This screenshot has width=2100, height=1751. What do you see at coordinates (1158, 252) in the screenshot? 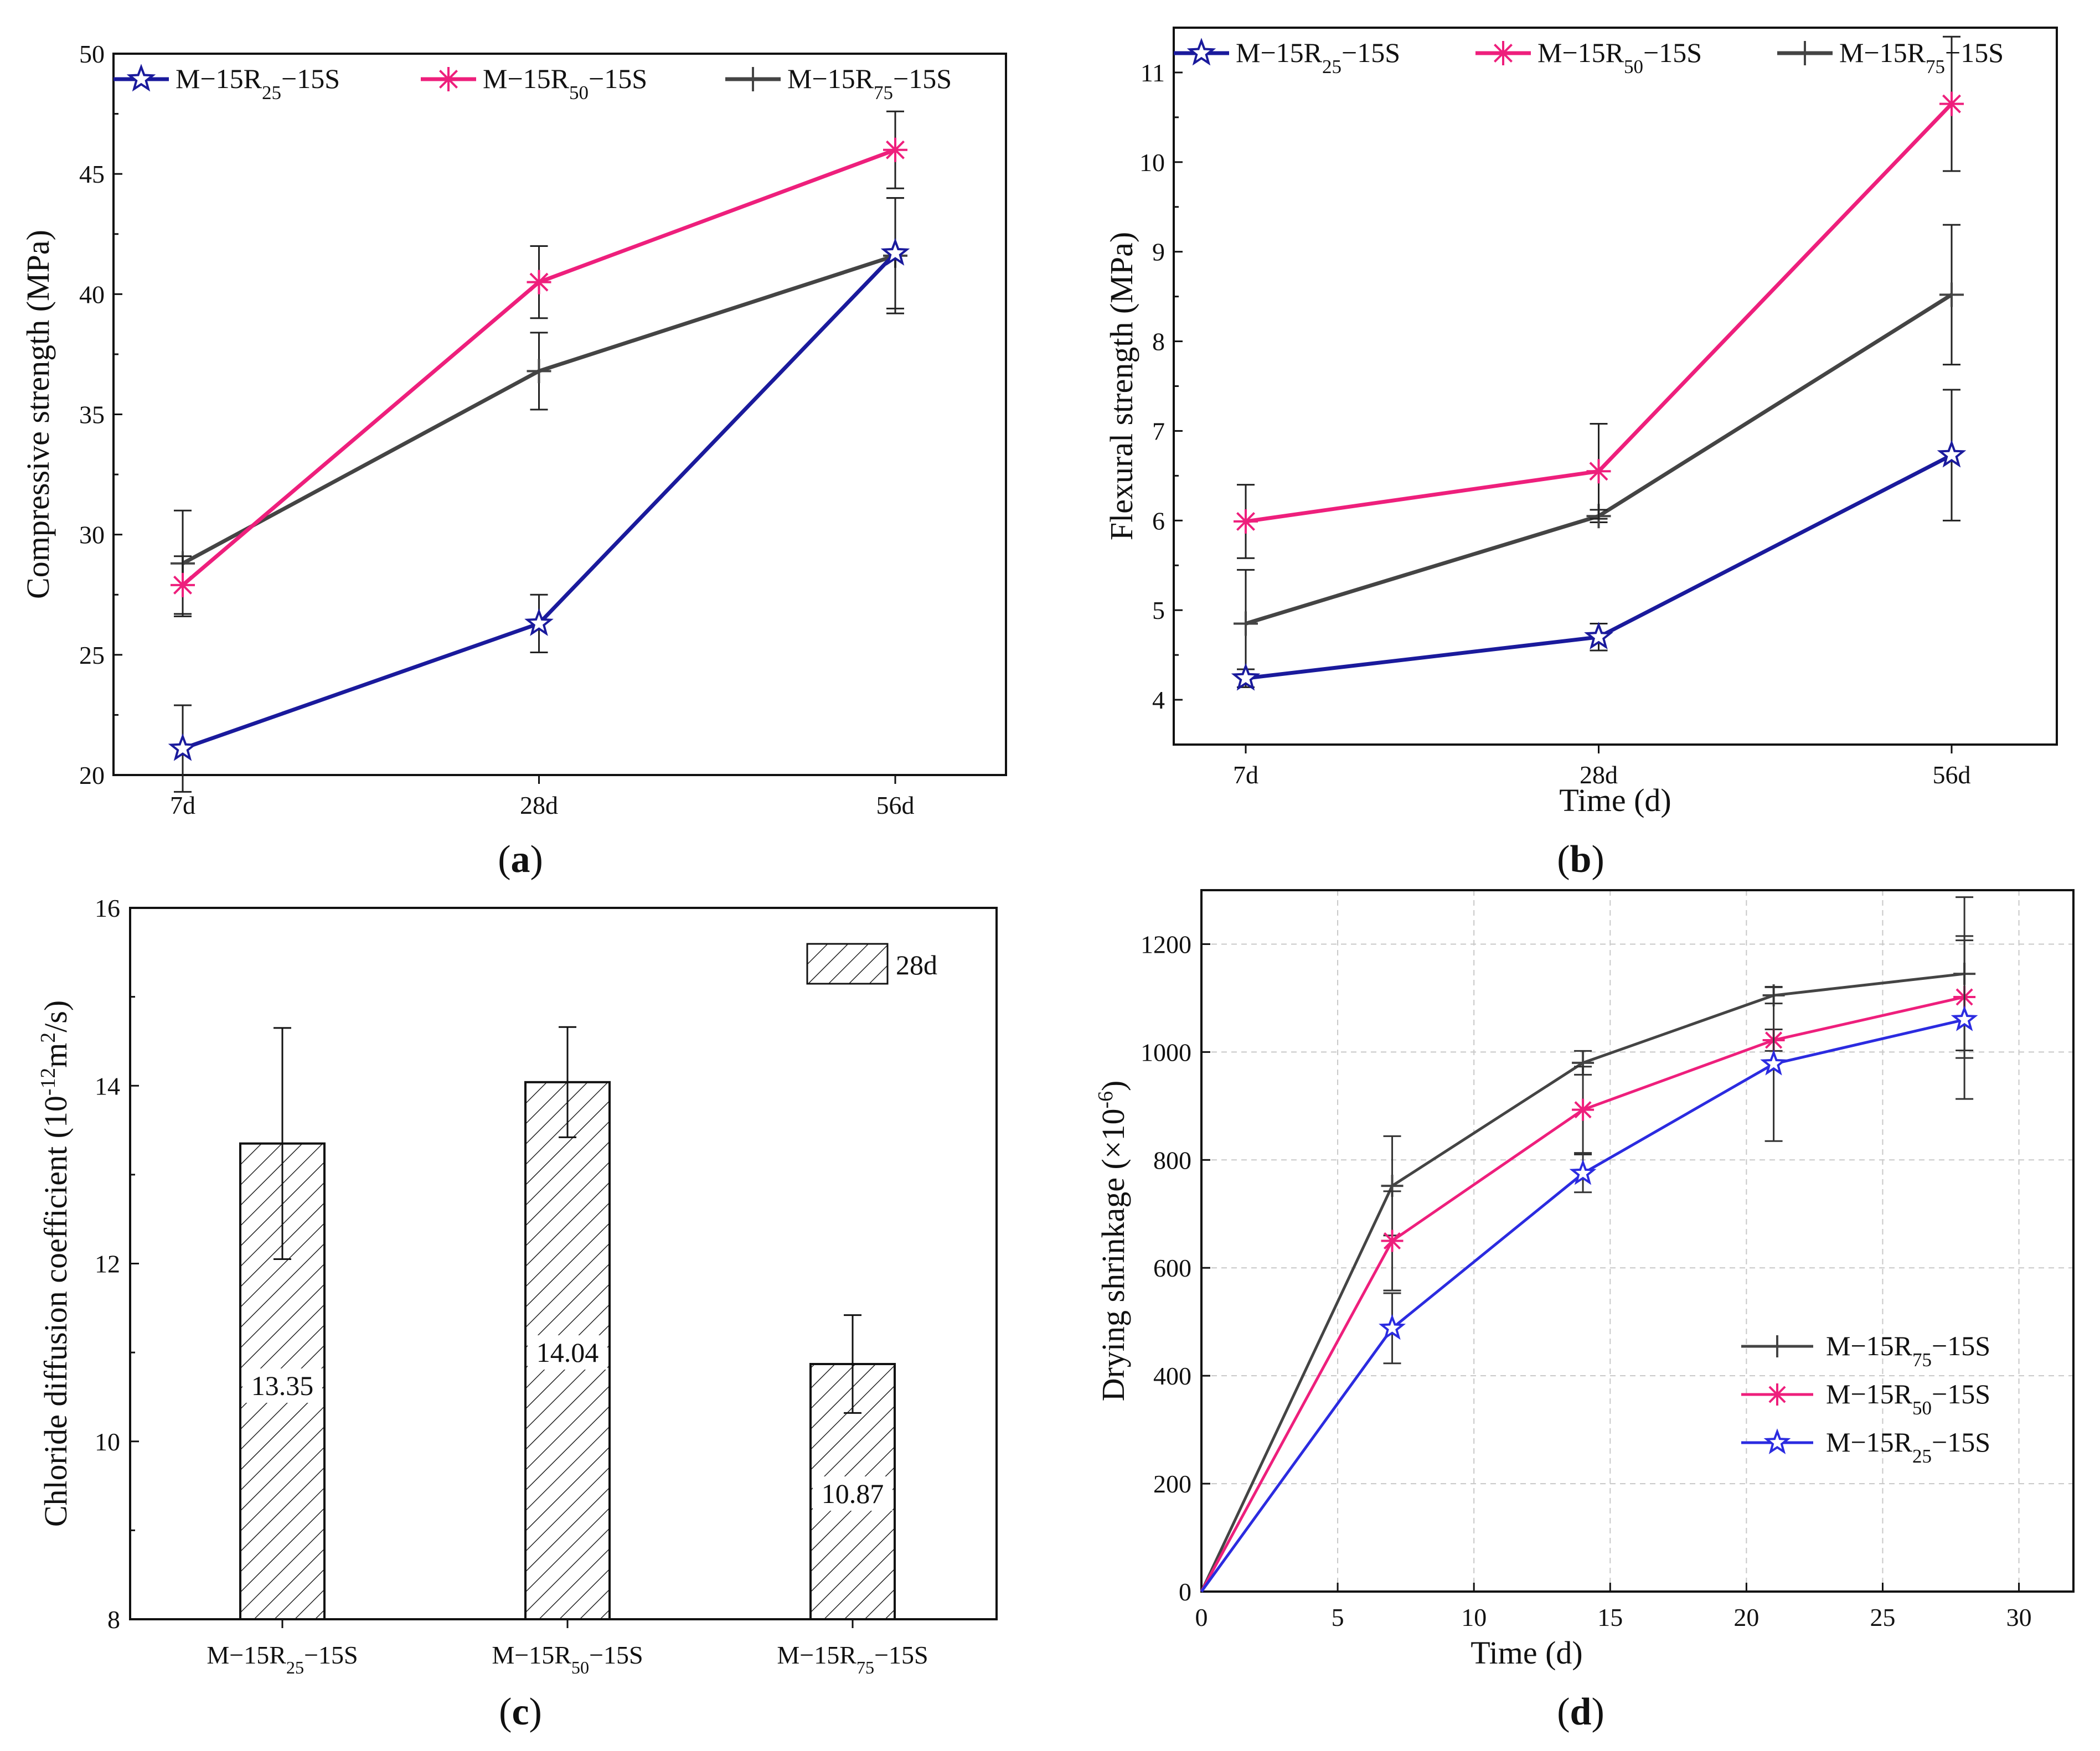
I see `y-tick-label: 9` at bounding box center [1158, 252].